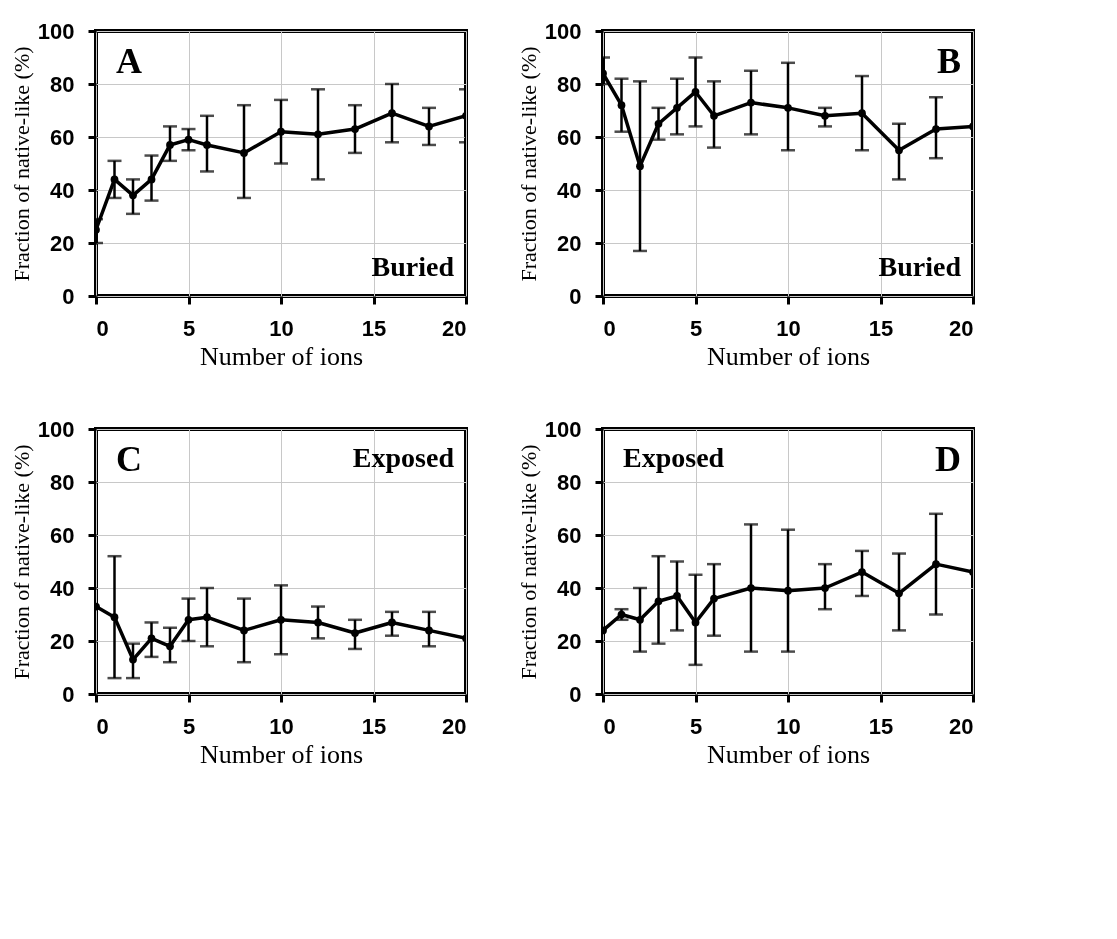 This screenshot has height=939, width=1117. I want to click on annotation: C, so click(129, 459).